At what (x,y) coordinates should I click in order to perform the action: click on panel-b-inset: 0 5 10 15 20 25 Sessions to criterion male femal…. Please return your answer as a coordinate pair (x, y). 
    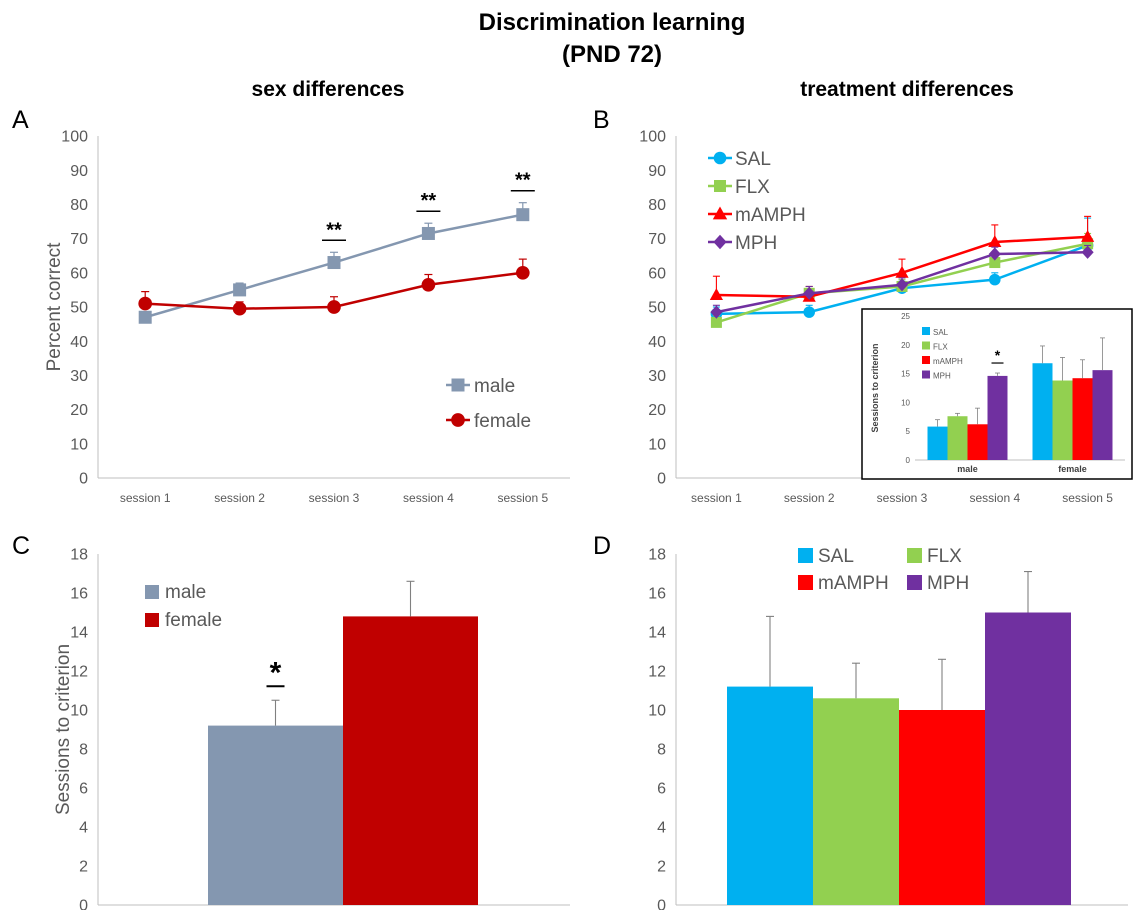
    Looking at the image, I should click on (997, 394).